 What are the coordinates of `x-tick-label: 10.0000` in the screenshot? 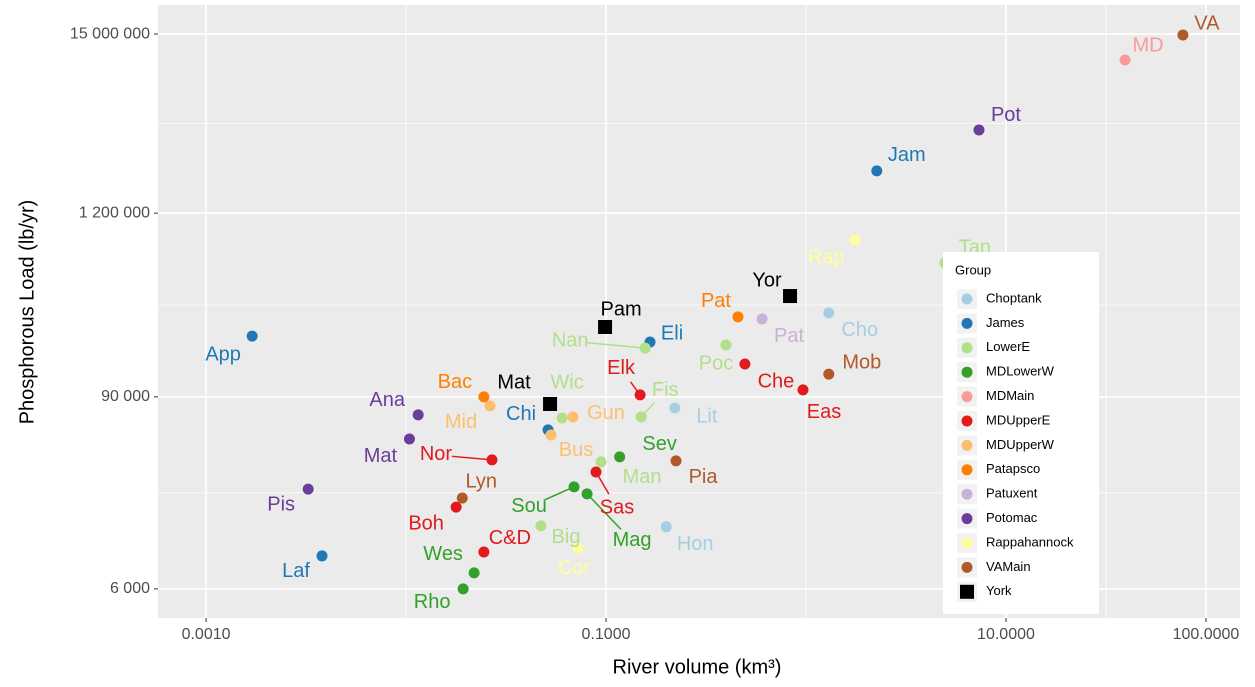 It's located at (1006, 634).